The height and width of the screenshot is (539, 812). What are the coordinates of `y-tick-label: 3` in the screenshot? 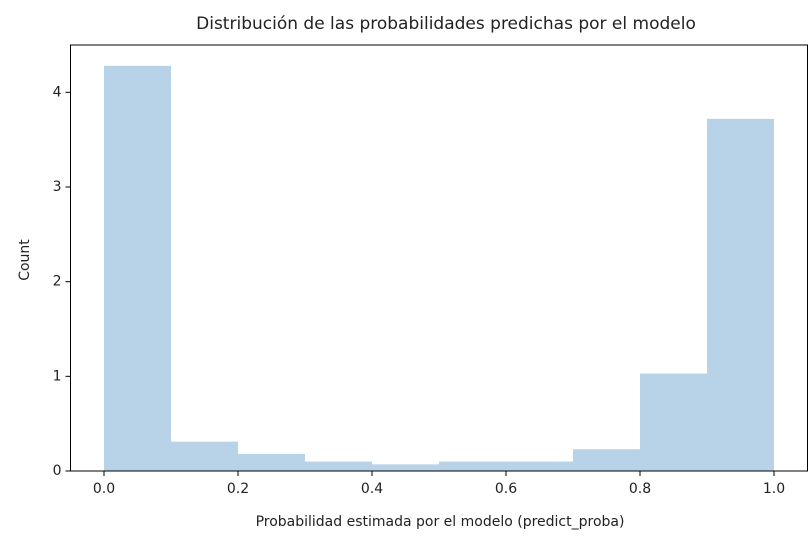 It's located at (57, 187).